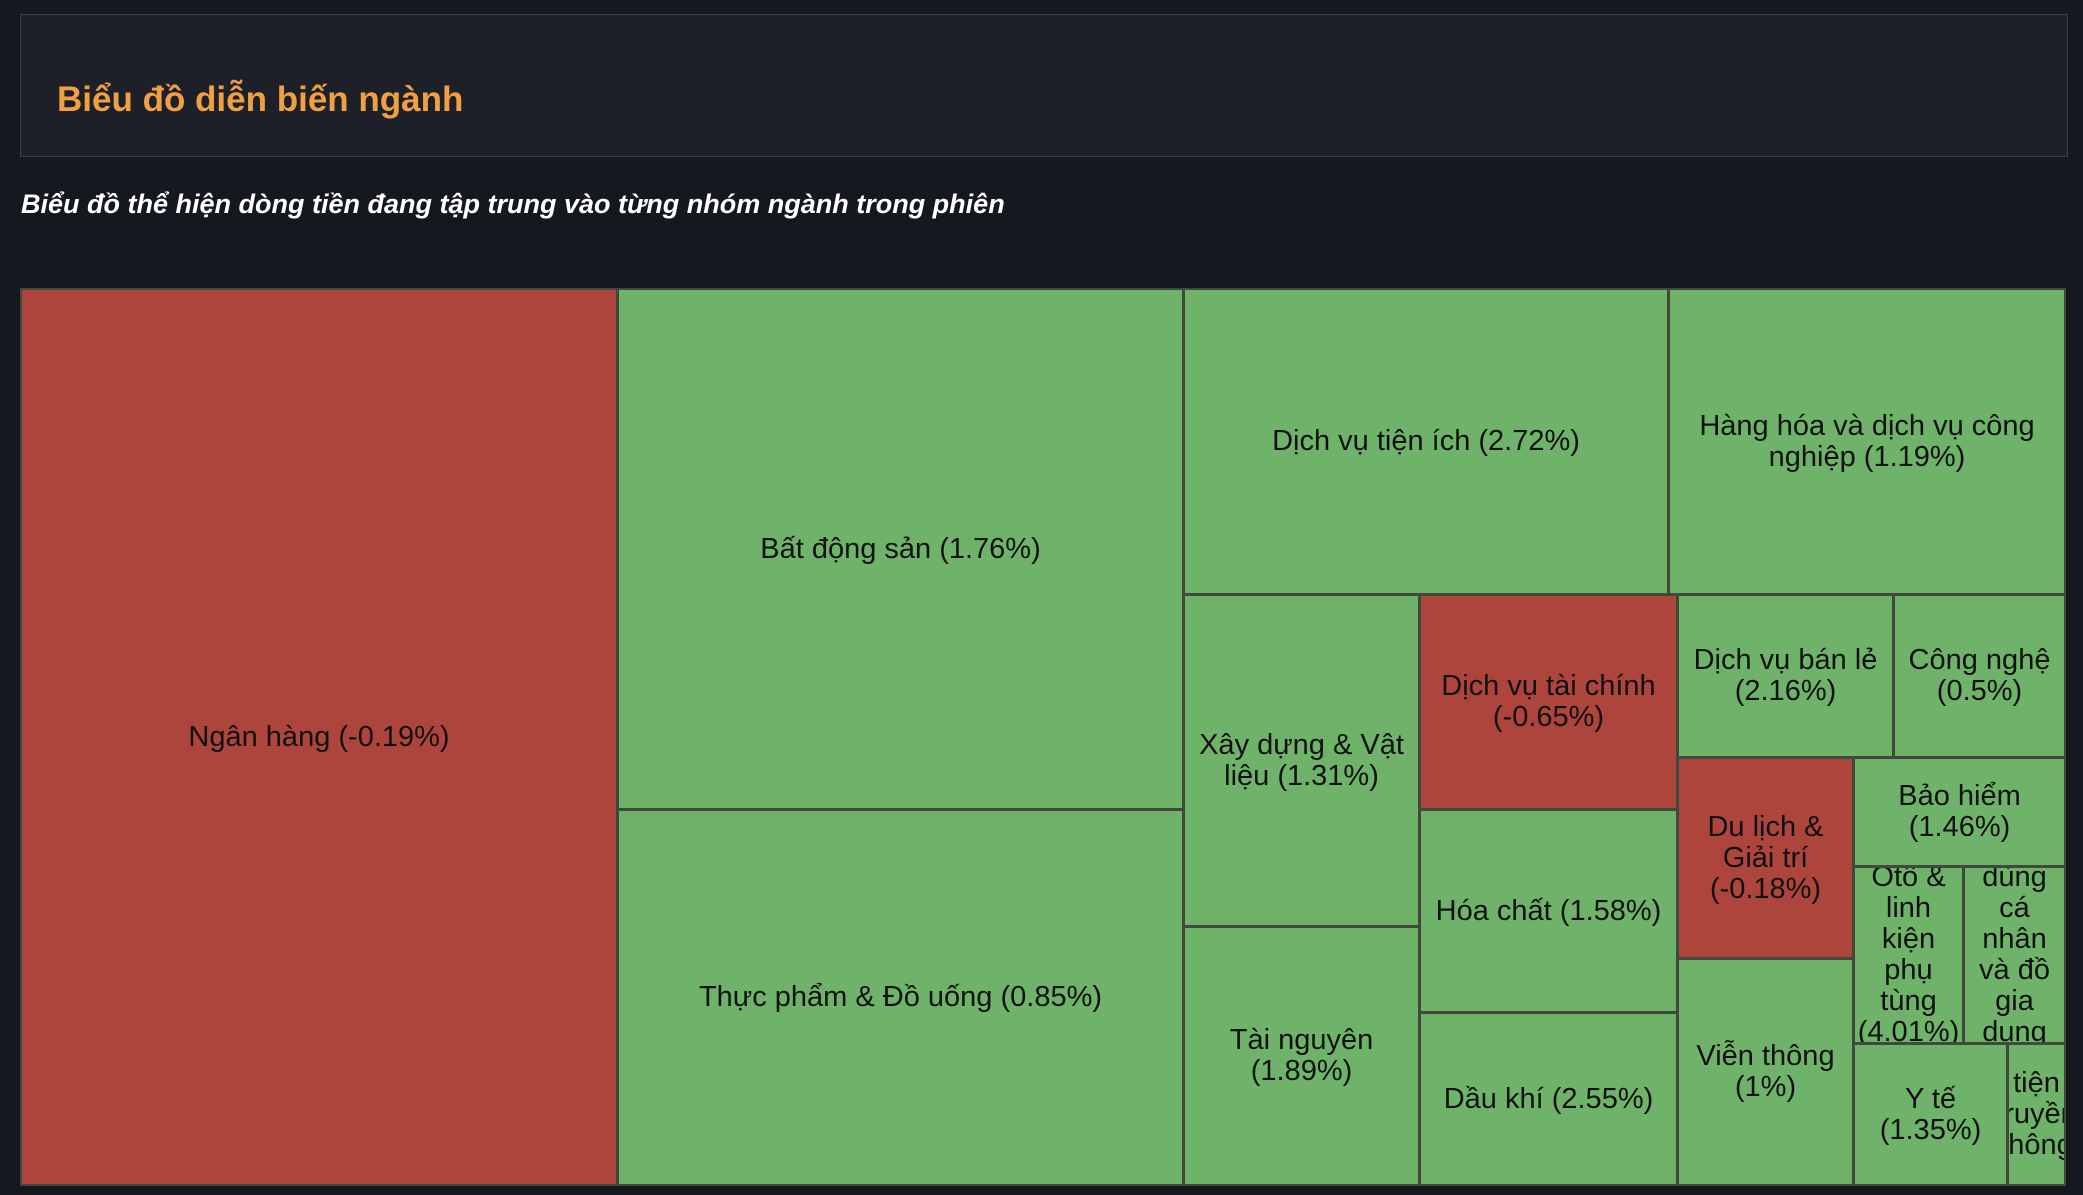 Image resolution: width=2083 pixels, height=1195 pixels. I want to click on treemap-cell-label: Viễn thông (1%), so click(1765, 1071).